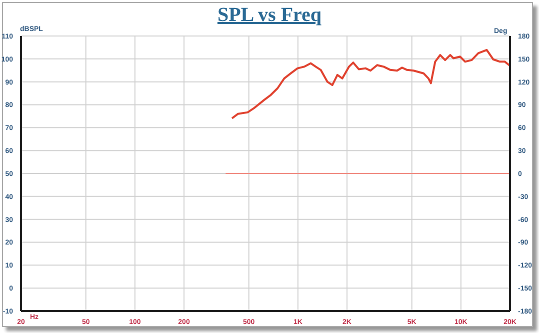 Image resolution: width=539 pixels, height=333 pixels. Describe the element at coordinates (269, 15) in the screenshot. I see `chart-title: SPL vs Freq` at that location.